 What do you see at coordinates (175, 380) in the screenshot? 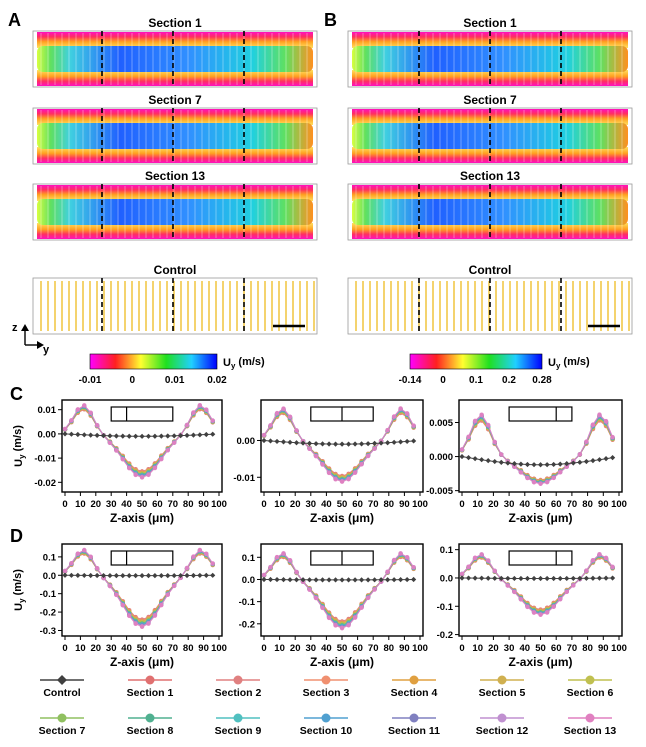
I see `colorbar-tick-label: 0.01` at bounding box center [175, 380].